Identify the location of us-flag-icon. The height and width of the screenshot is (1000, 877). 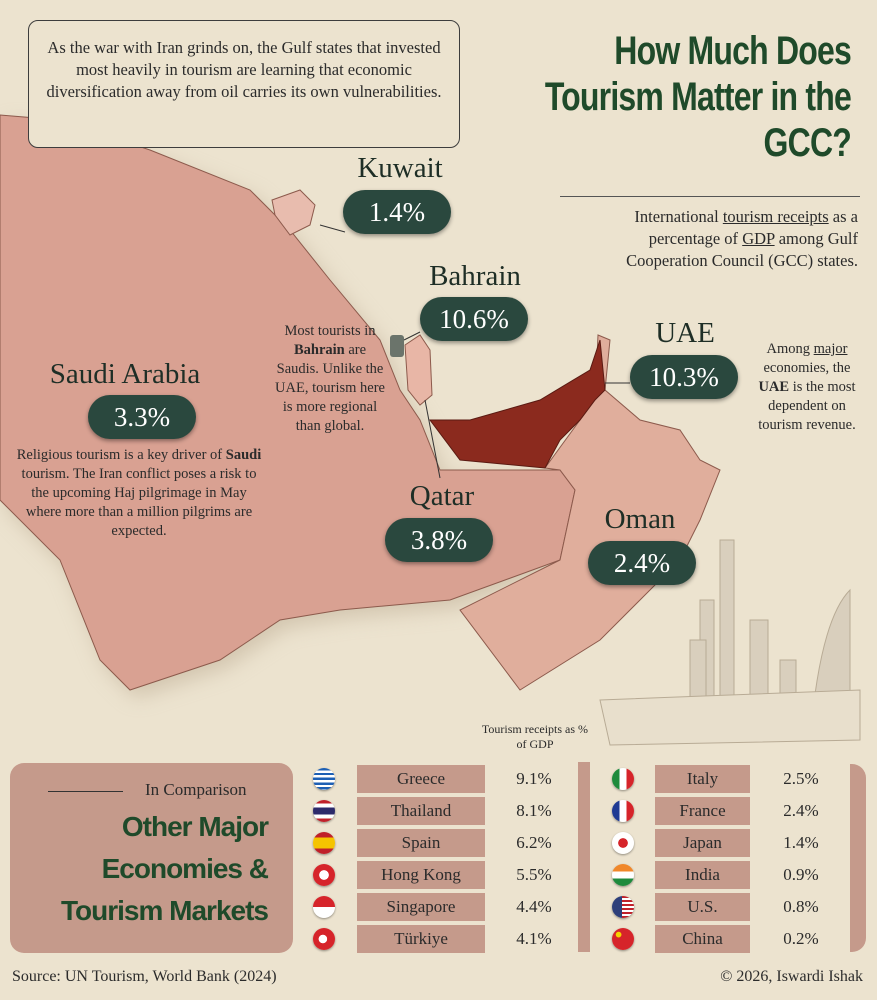
(623, 907).